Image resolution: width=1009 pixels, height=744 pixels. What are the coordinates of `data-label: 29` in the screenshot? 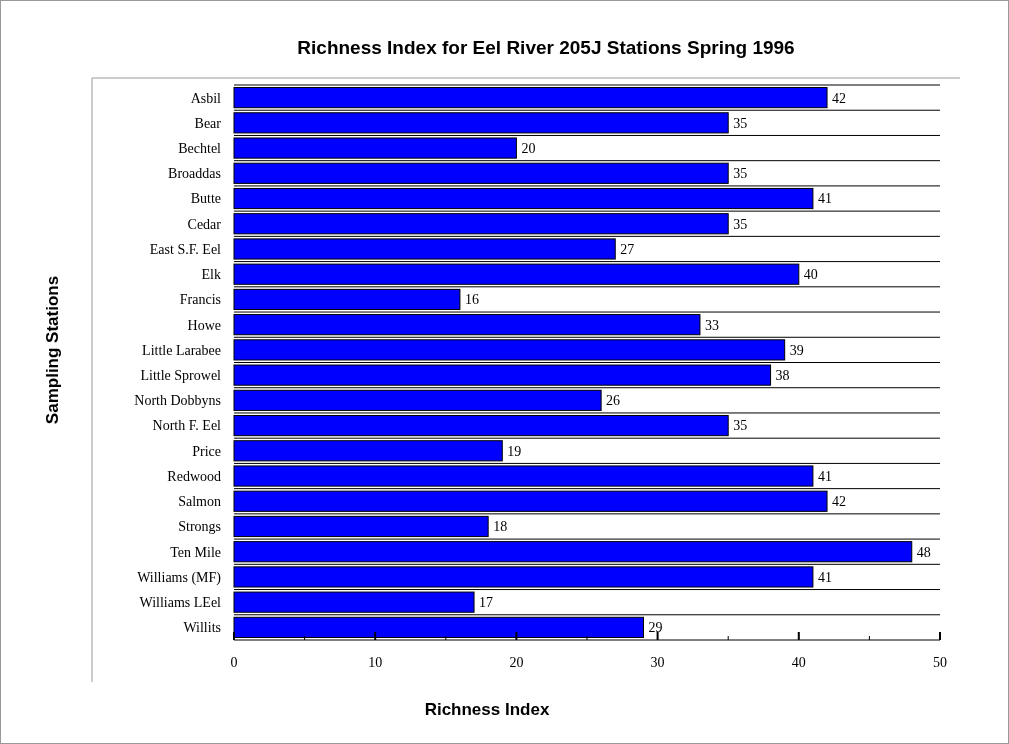 It's located at (655, 628).